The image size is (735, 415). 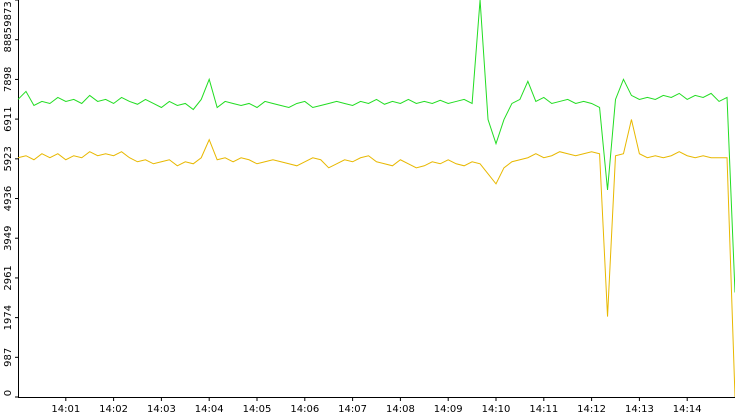 What do you see at coordinates (8, 277) in the screenshot?
I see `y-tick-label: 2961` at bounding box center [8, 277].